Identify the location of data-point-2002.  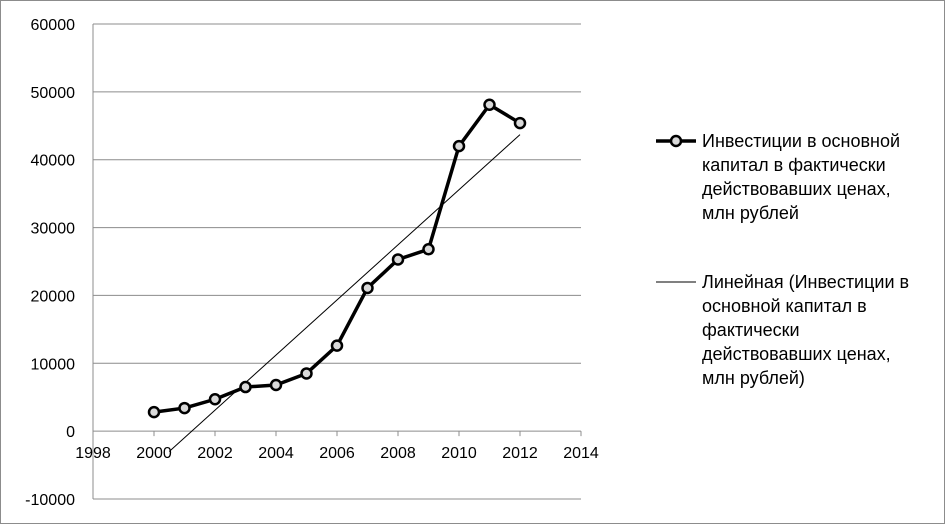
(215, 399).